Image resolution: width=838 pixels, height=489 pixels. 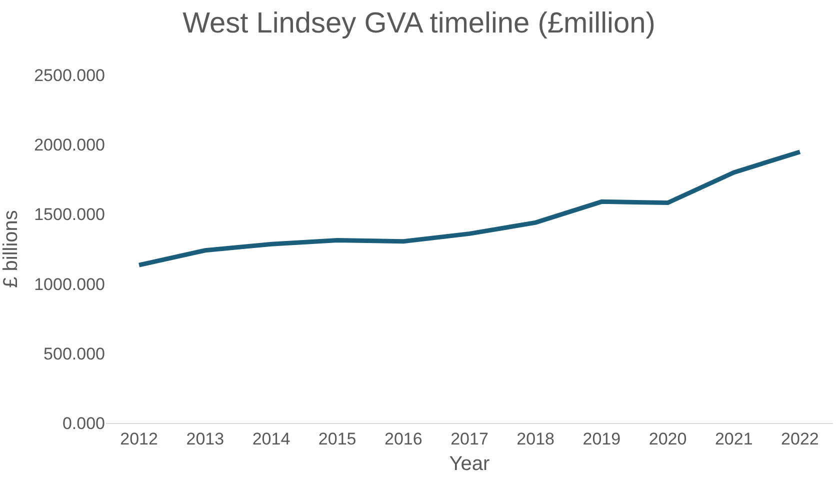 I want to click on x-tick-label: 2015, so click(x=337, y=438).